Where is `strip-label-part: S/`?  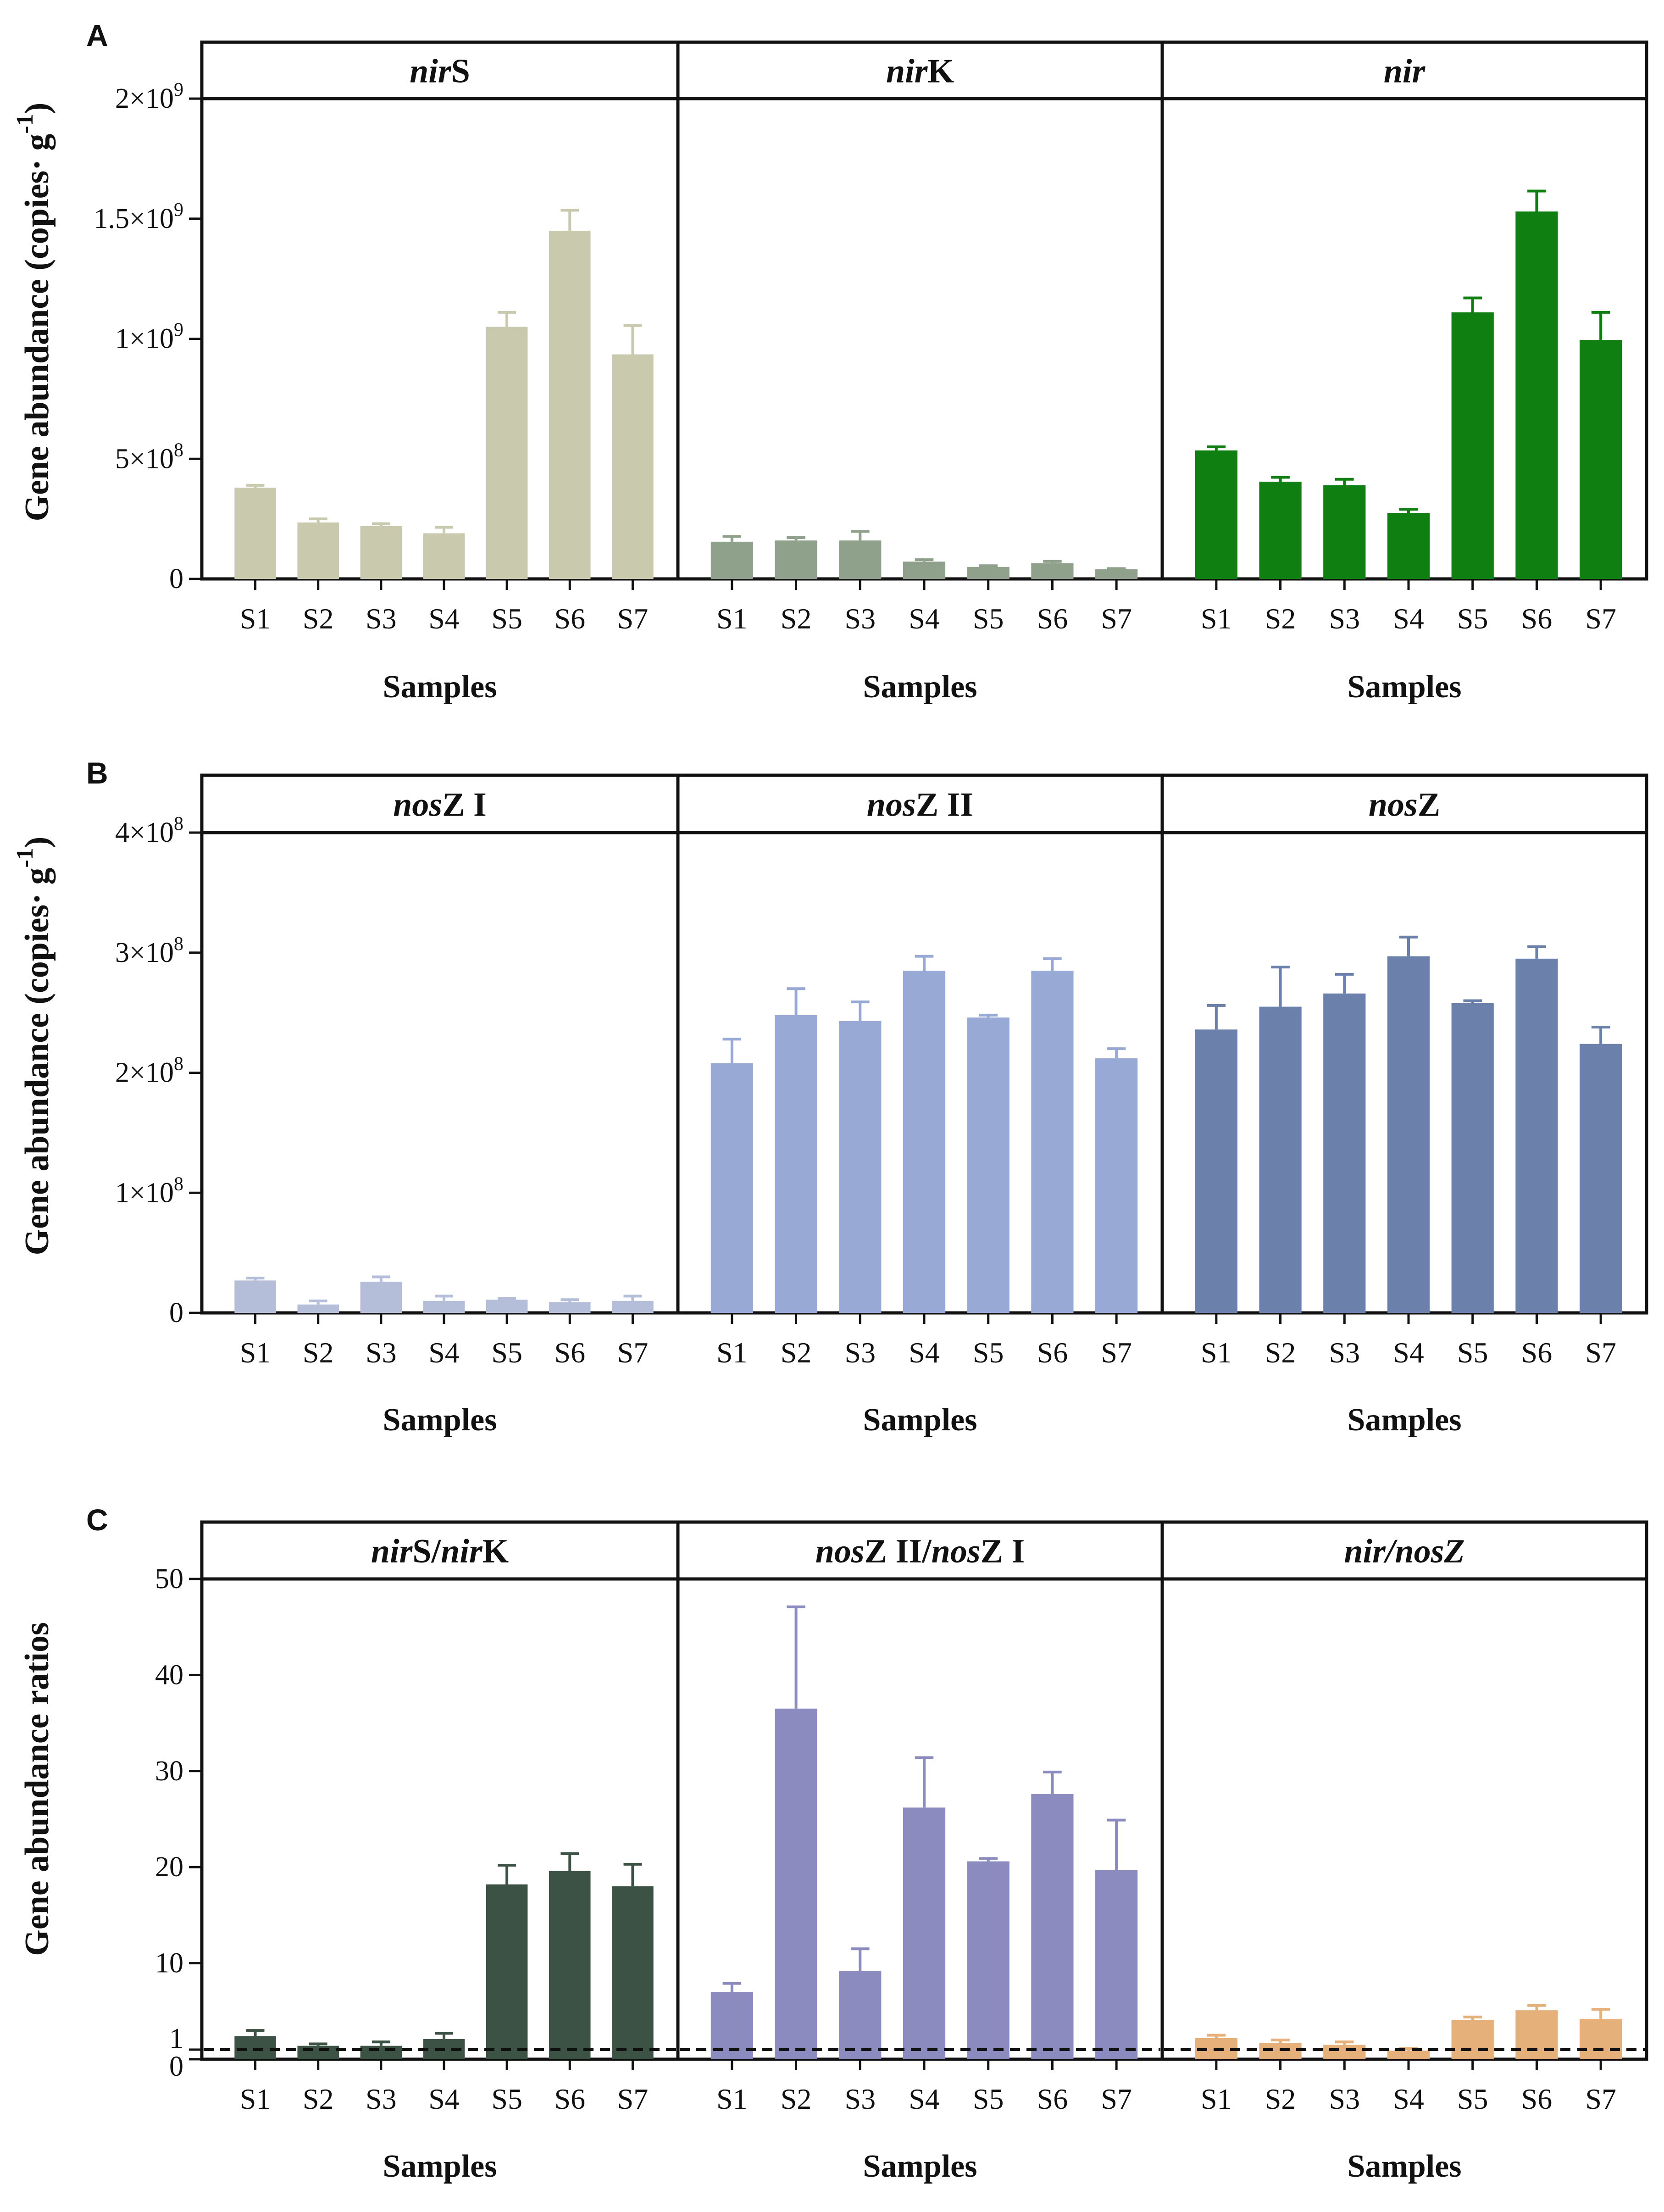
strip-label-part: S/ is located at coordinates (427, 1551).